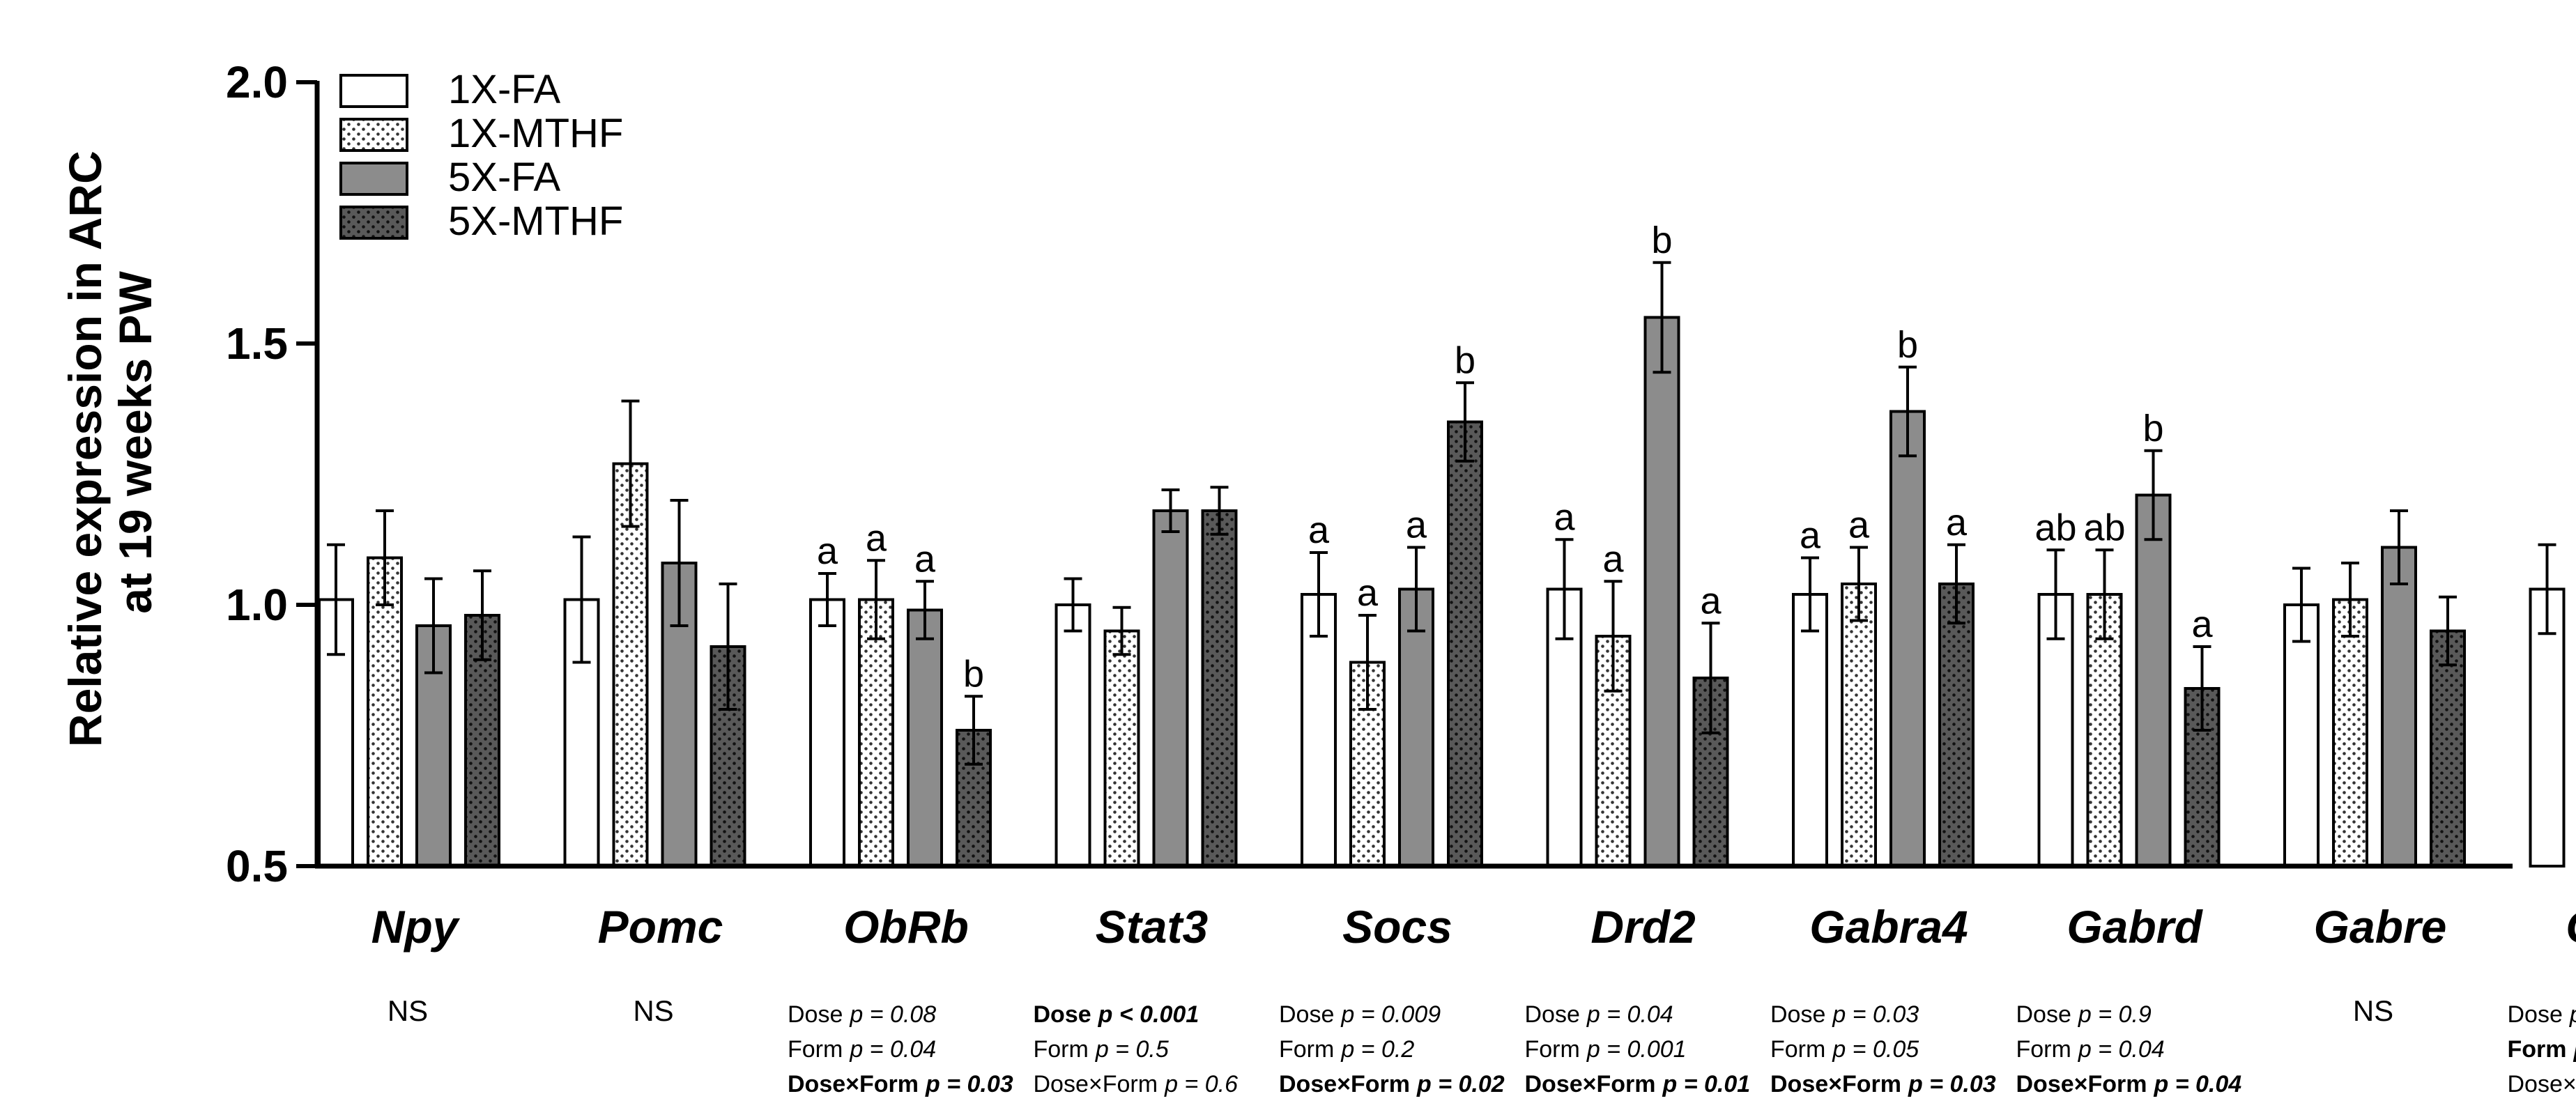  Describe the element at coordinates (1346, 1049) in the screenshot. I see `stat-line: Form p = 0.2` at that location.